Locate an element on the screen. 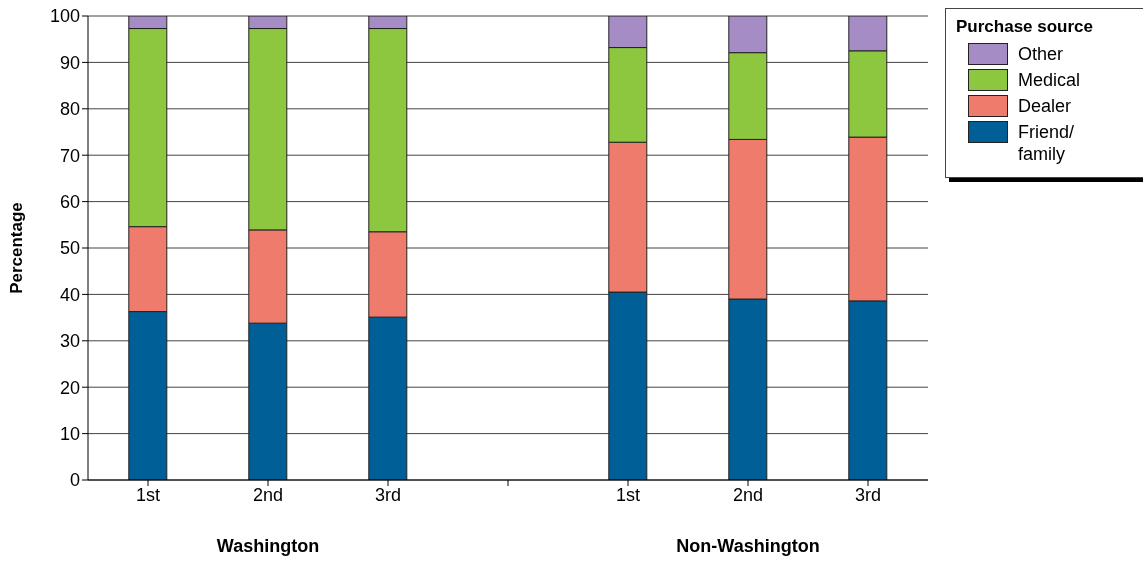 Image resolution: width=1143 pixels, height=568 pixels. y-tick-label: 60 is located at coordinates (69, 201).